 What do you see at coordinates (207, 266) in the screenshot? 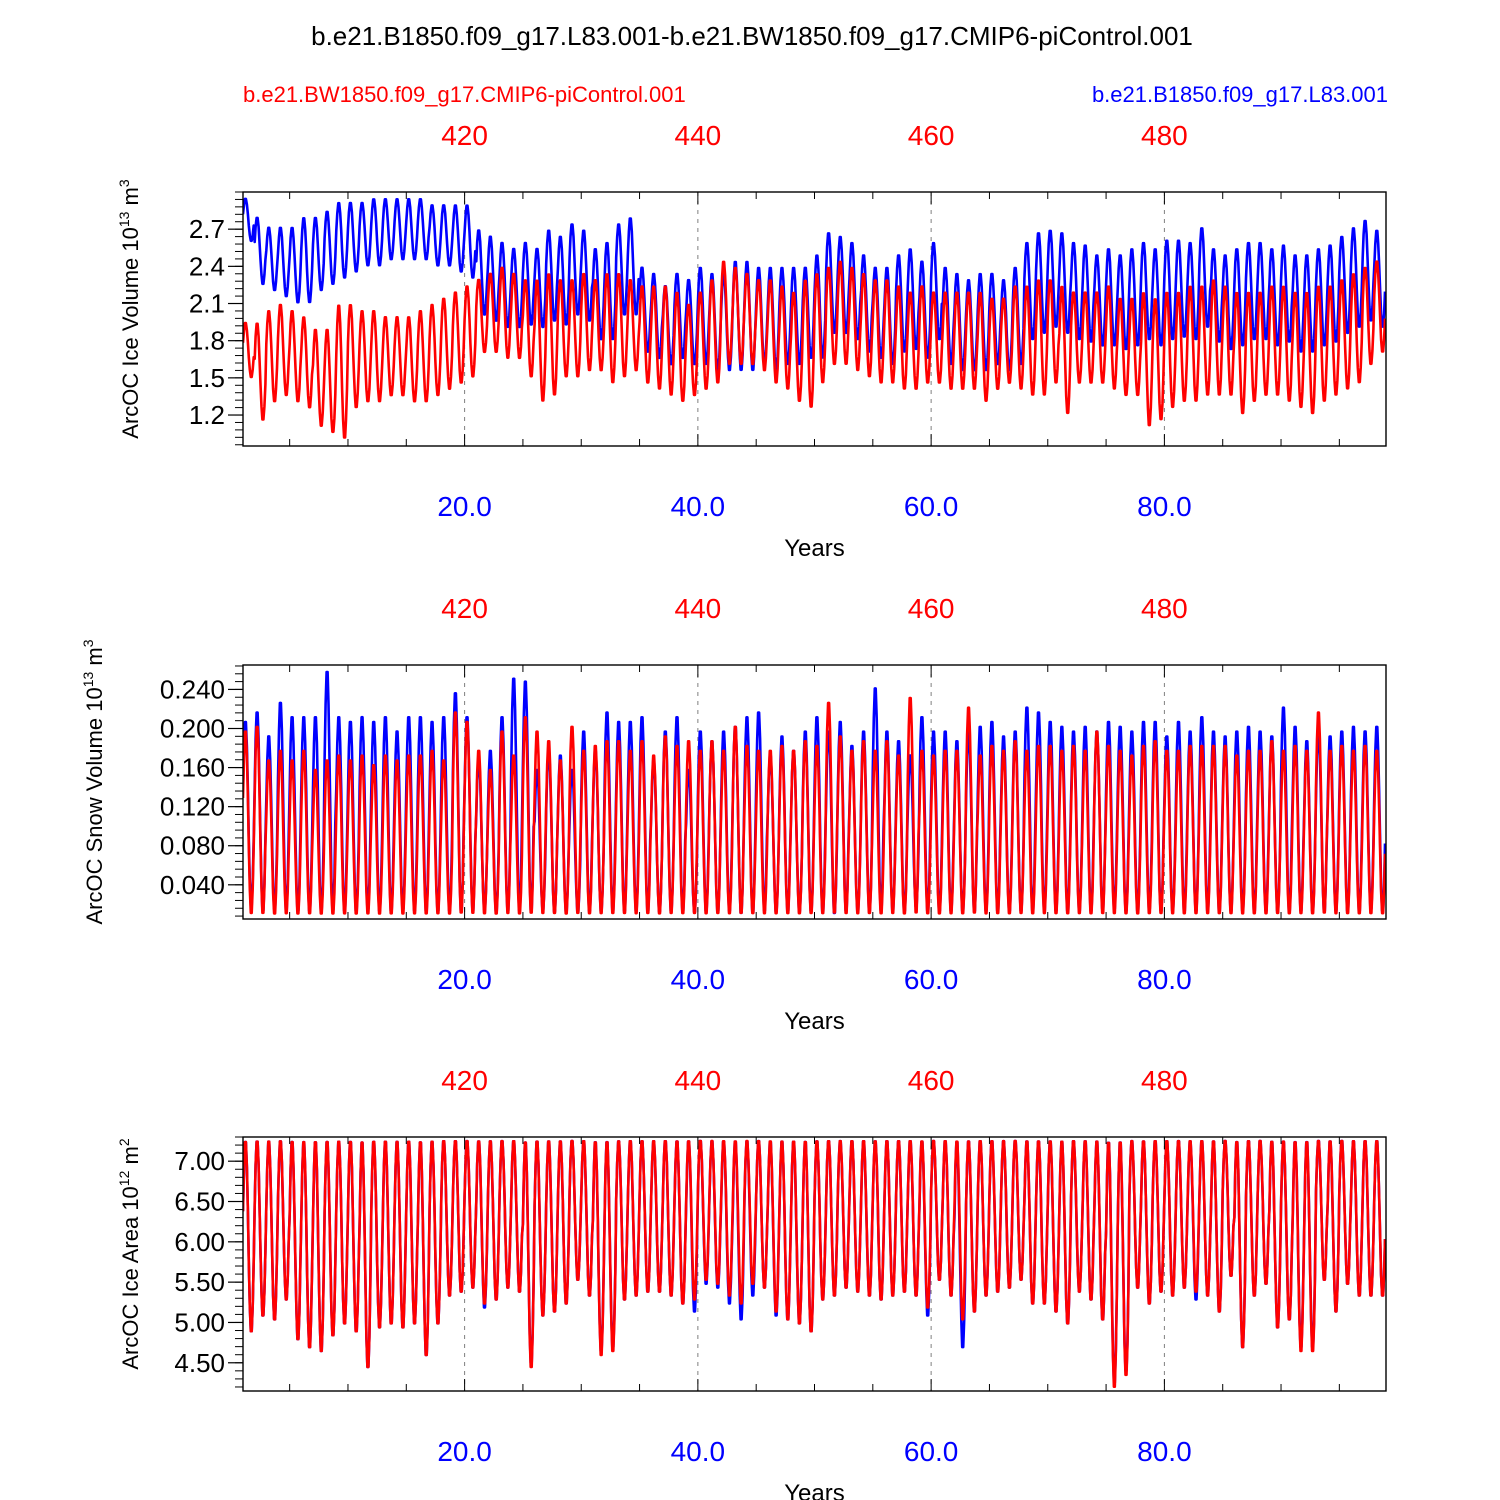
I see `y-tick-label: 2.4` at bounding box center [207, 266].